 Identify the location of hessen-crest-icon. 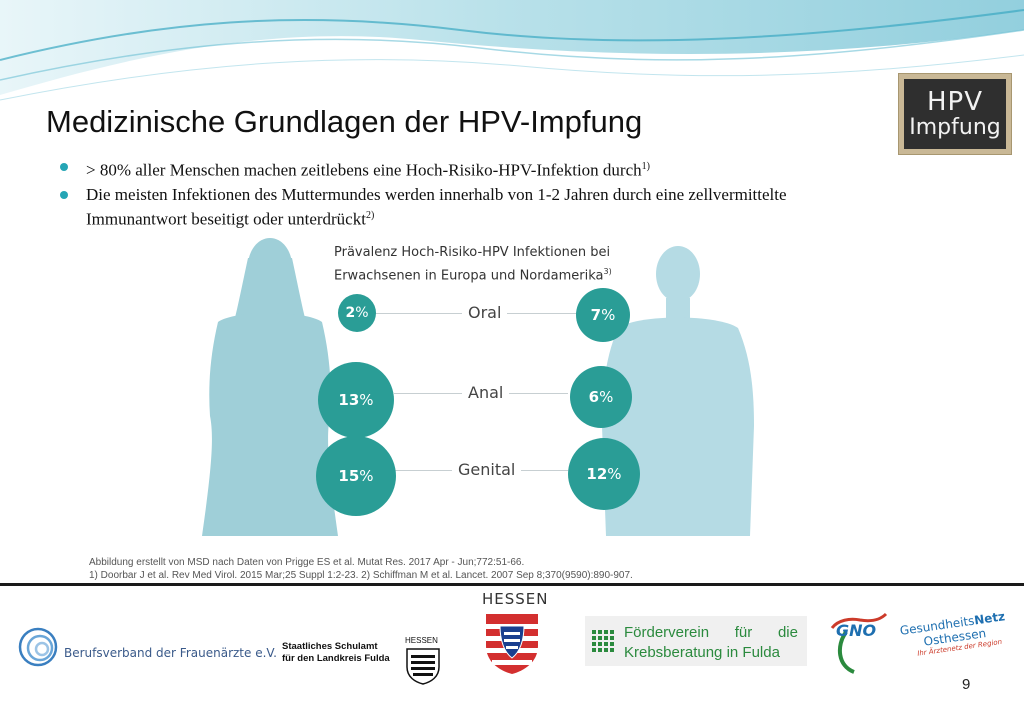
(512, 644).